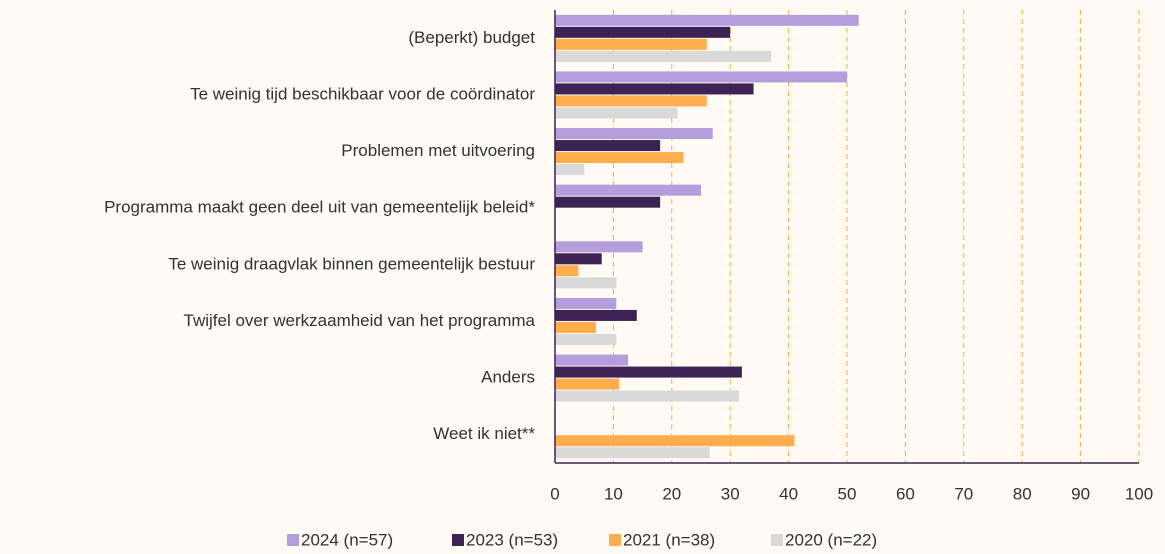  Describe the element at coordinates (1080, 493) in the screenshot. I see `x-tick-label: 90` at that location.